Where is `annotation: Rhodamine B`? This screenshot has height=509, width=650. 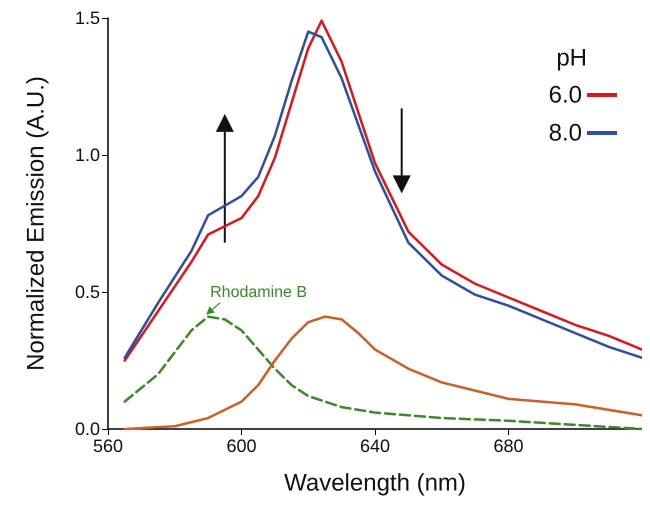 annotation: Rhodamine B is located at coordinates (259, 293).